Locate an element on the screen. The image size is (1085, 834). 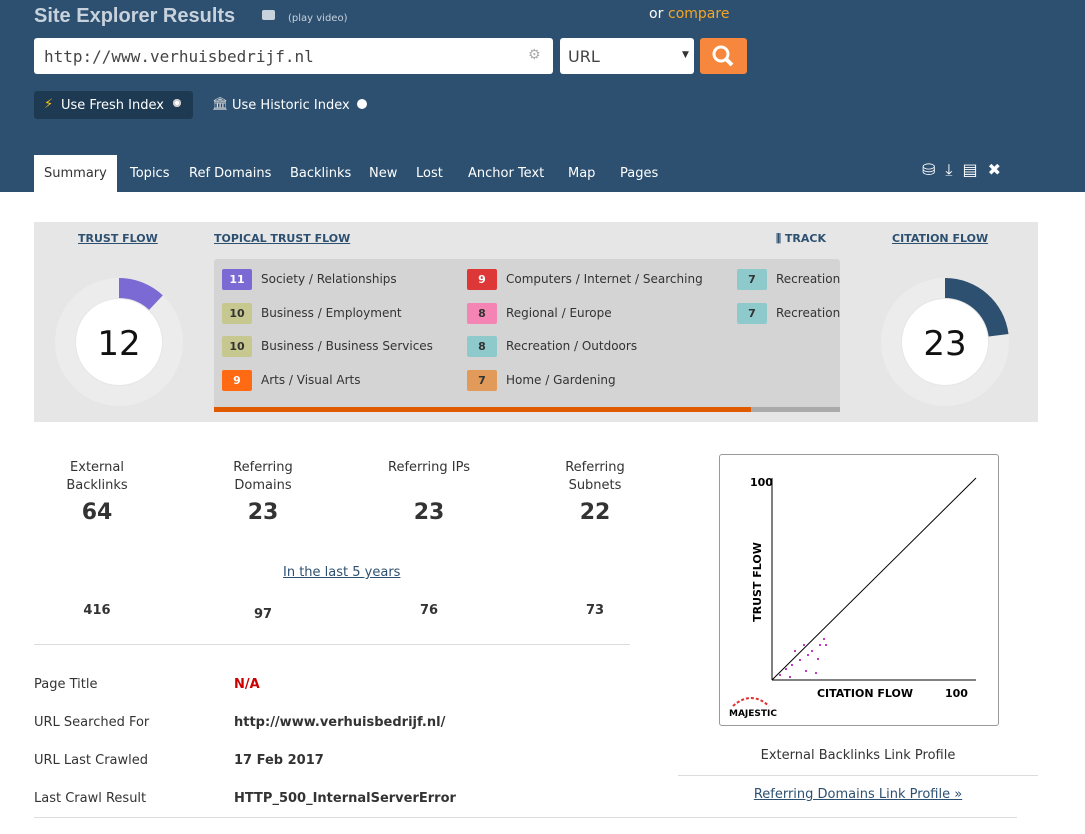
settings-icon: ⚙ is located at coordinates (534, 55).